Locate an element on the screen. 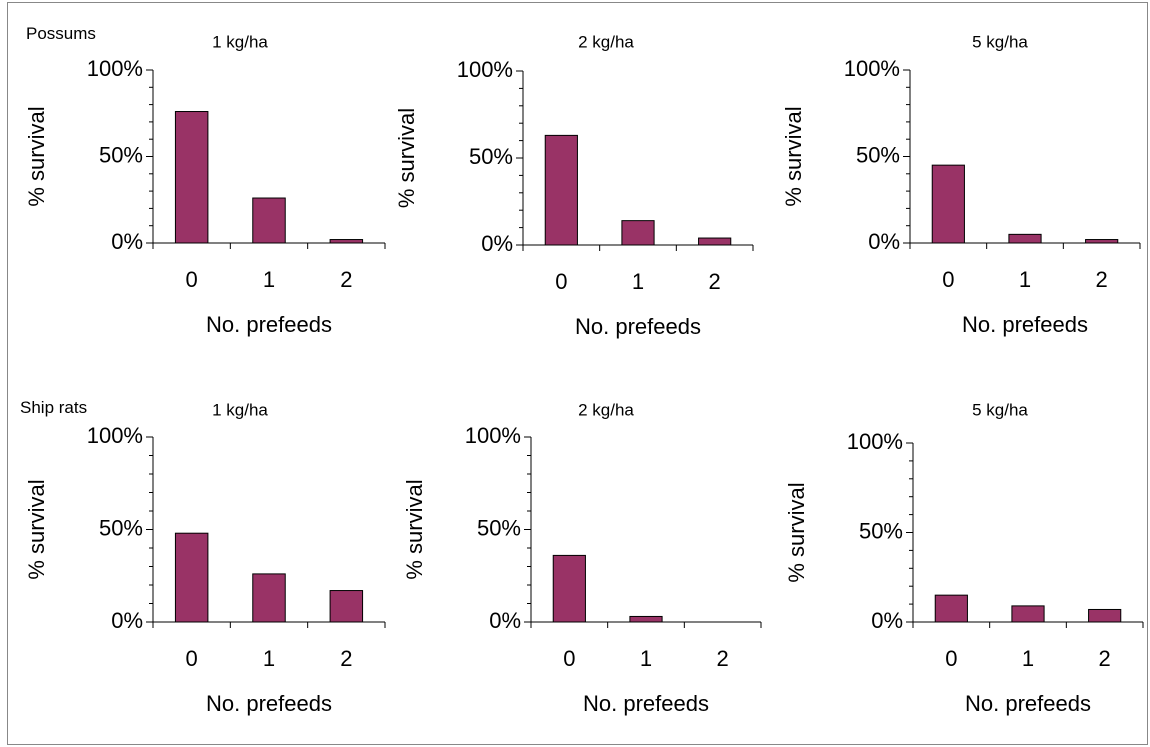 This screenshot has width=1150, height=747. panel-2-y-tick-label: 100% is located at coordinates (485, 69).